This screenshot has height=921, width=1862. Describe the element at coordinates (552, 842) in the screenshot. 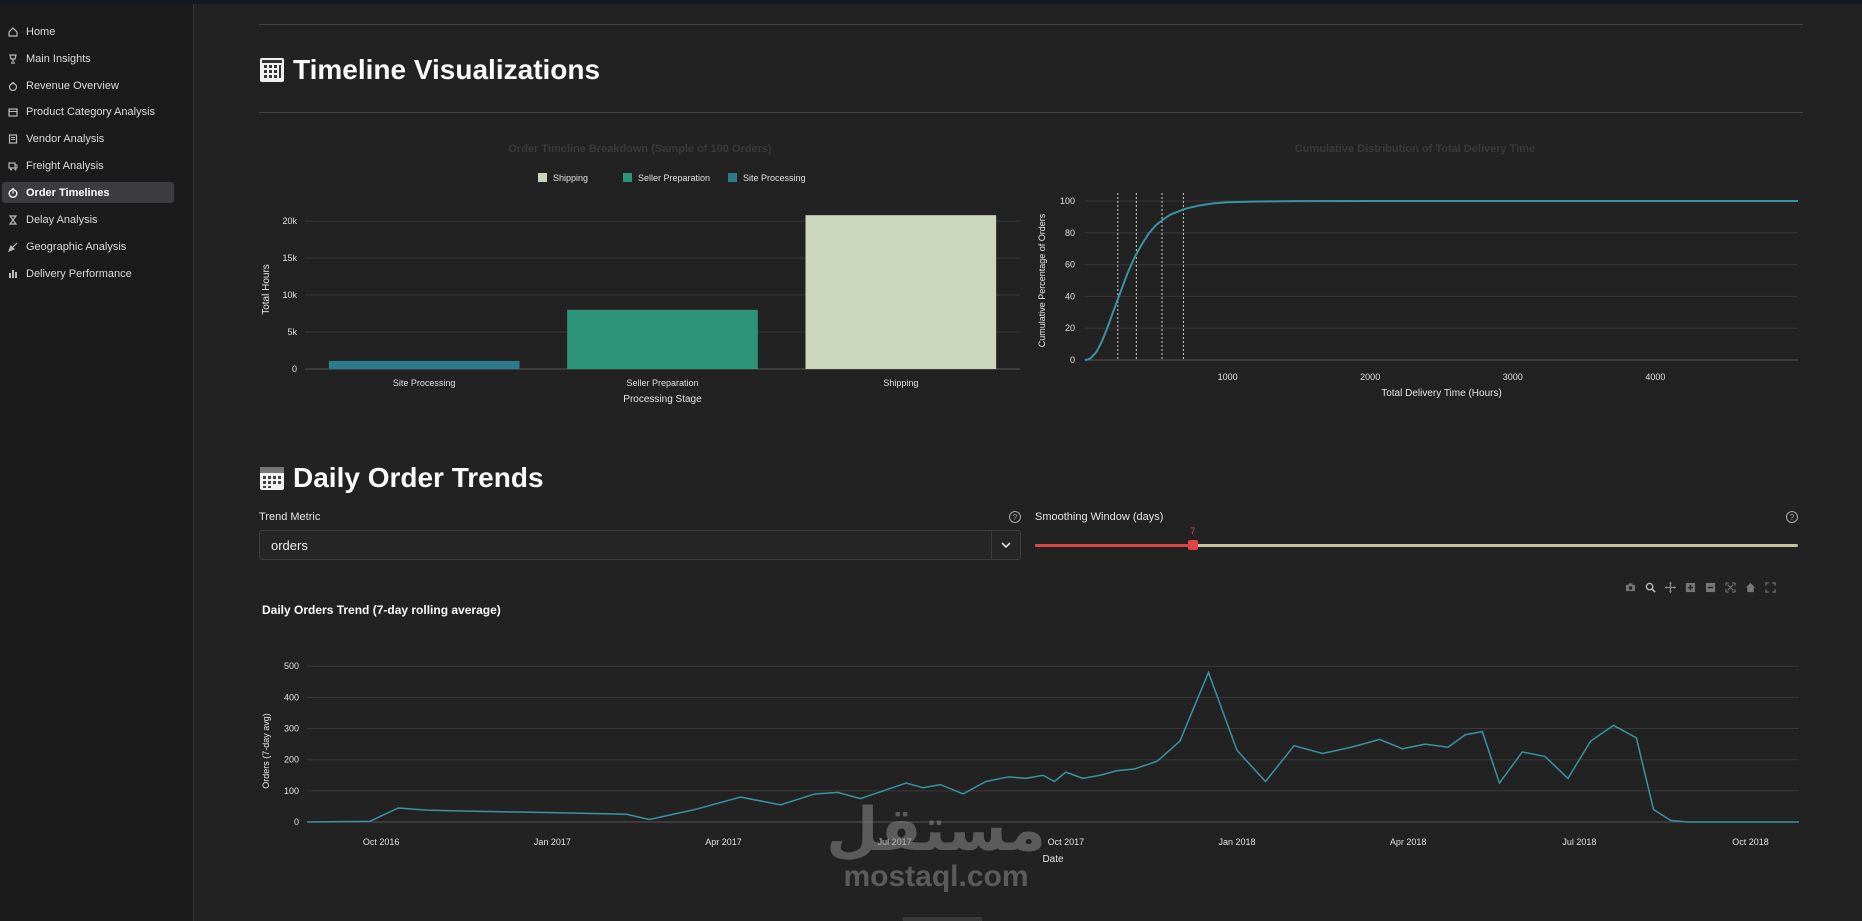

I see `x-tick-label: Jan 2017` at that location.